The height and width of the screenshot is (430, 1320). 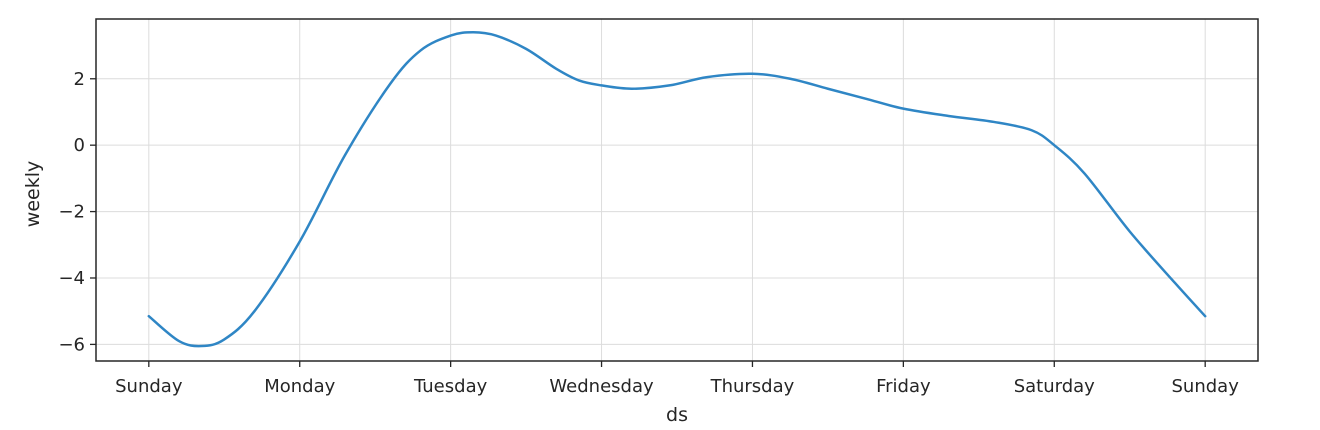 I want to click on x-tick-label: Tuesday, so click(x=450, y=386).